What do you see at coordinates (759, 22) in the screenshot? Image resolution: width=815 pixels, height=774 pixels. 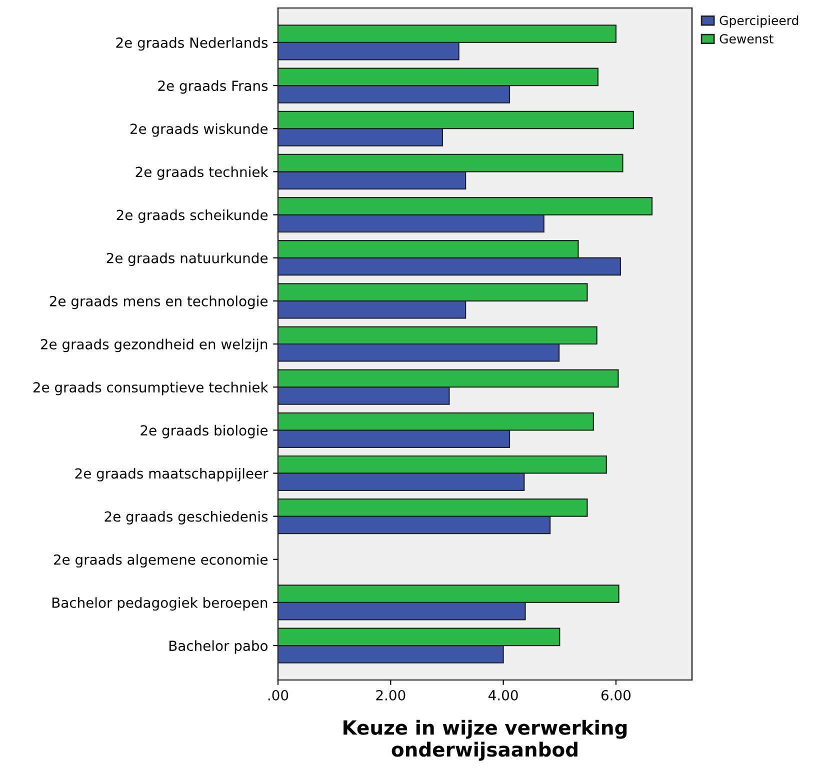 I see `legend-label: Gpercipieerd` at bounding box center [759, 22].